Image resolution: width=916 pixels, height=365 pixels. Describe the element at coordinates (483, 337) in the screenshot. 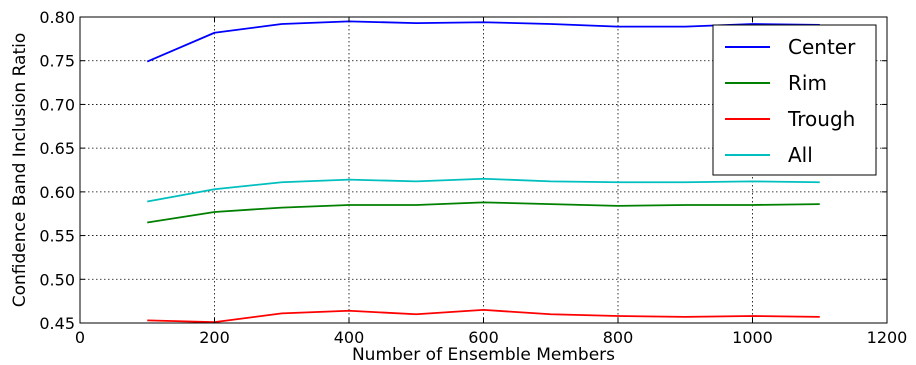

I see `x-tick-label: 600` at that location.